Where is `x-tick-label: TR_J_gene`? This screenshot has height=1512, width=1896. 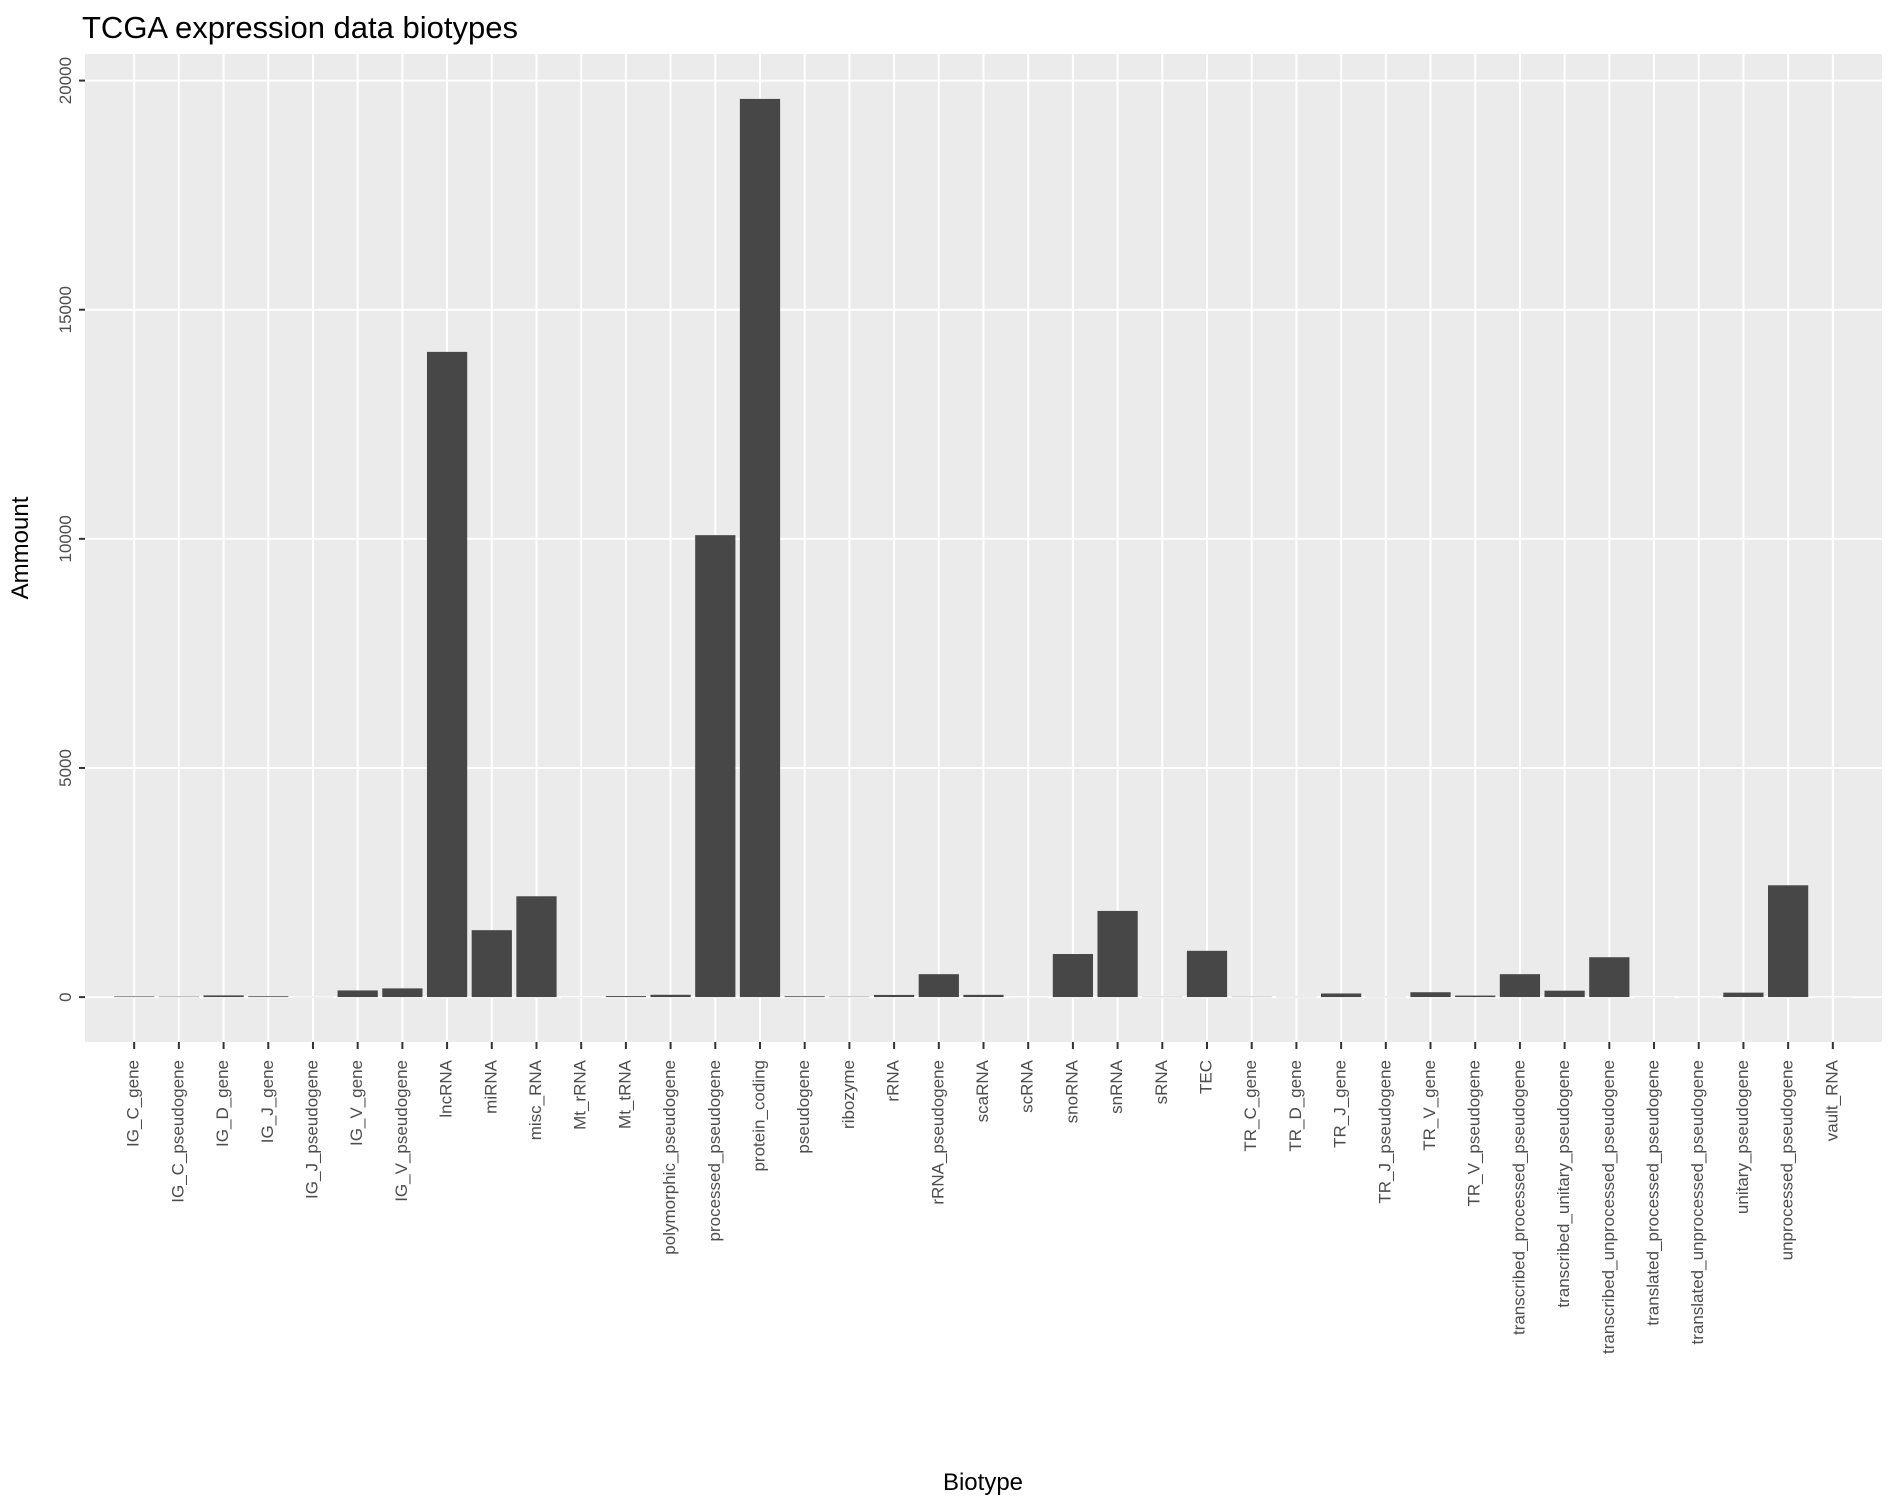
x-tick-label: TR_J_gene is located at coordinates (1340, 1104).